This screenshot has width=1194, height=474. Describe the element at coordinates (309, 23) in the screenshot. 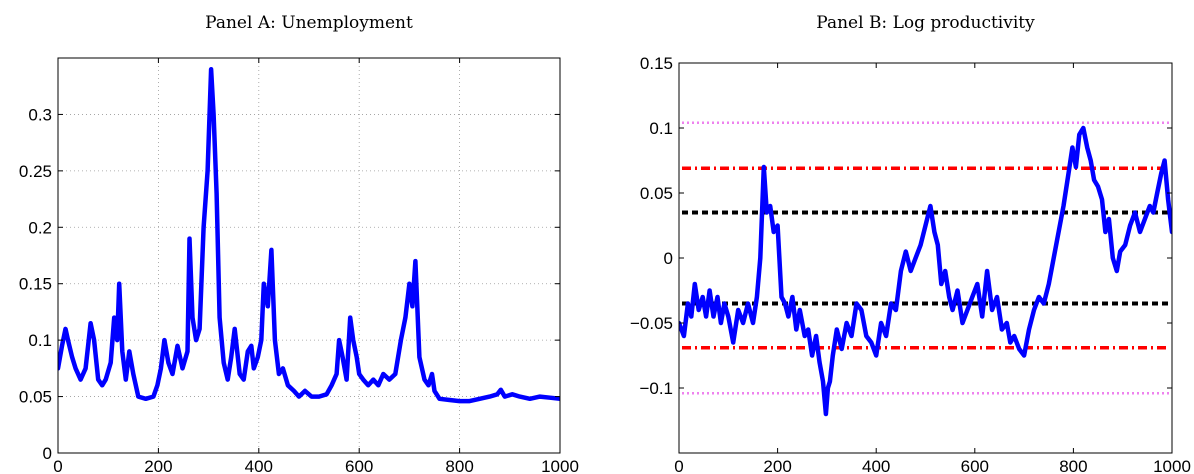

I see `panel-title: Panel A: Unemployment` at that location.